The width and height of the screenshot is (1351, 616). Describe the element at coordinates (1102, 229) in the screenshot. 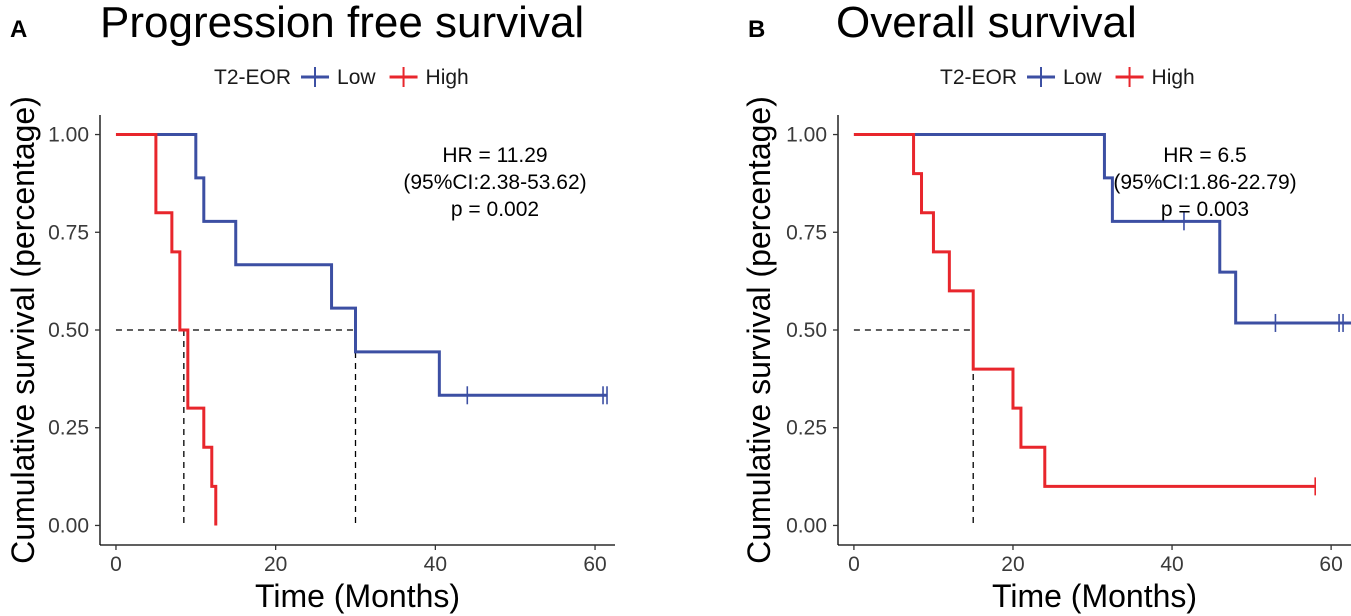

I see `panel-b-curve-low` at that location.